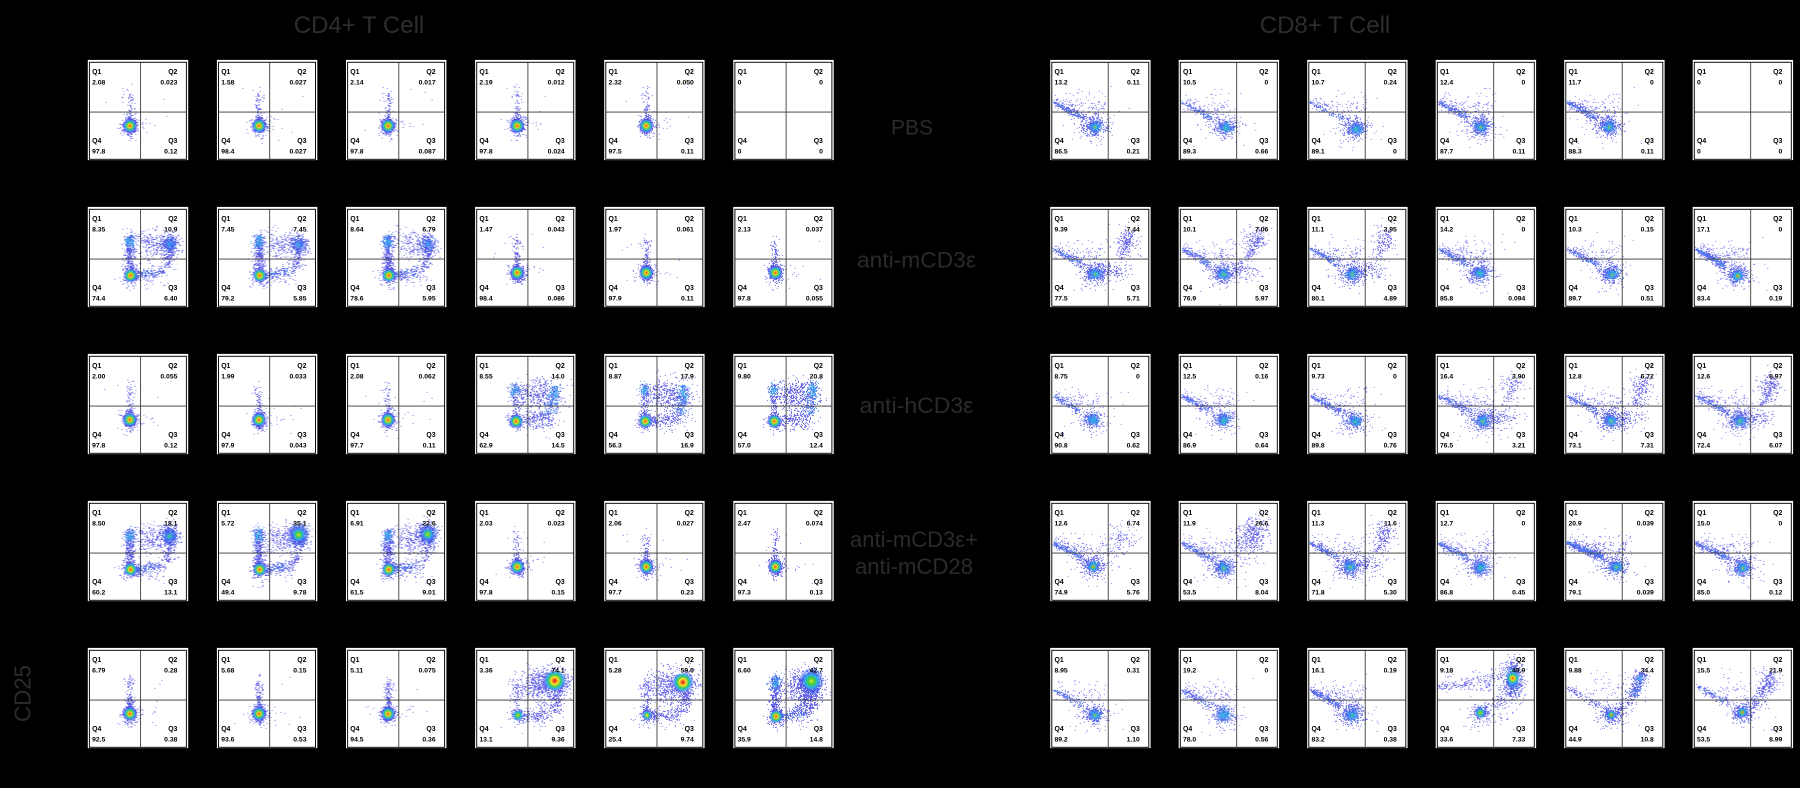  I want to click on svg-text: 35.9, so click(744, 739).